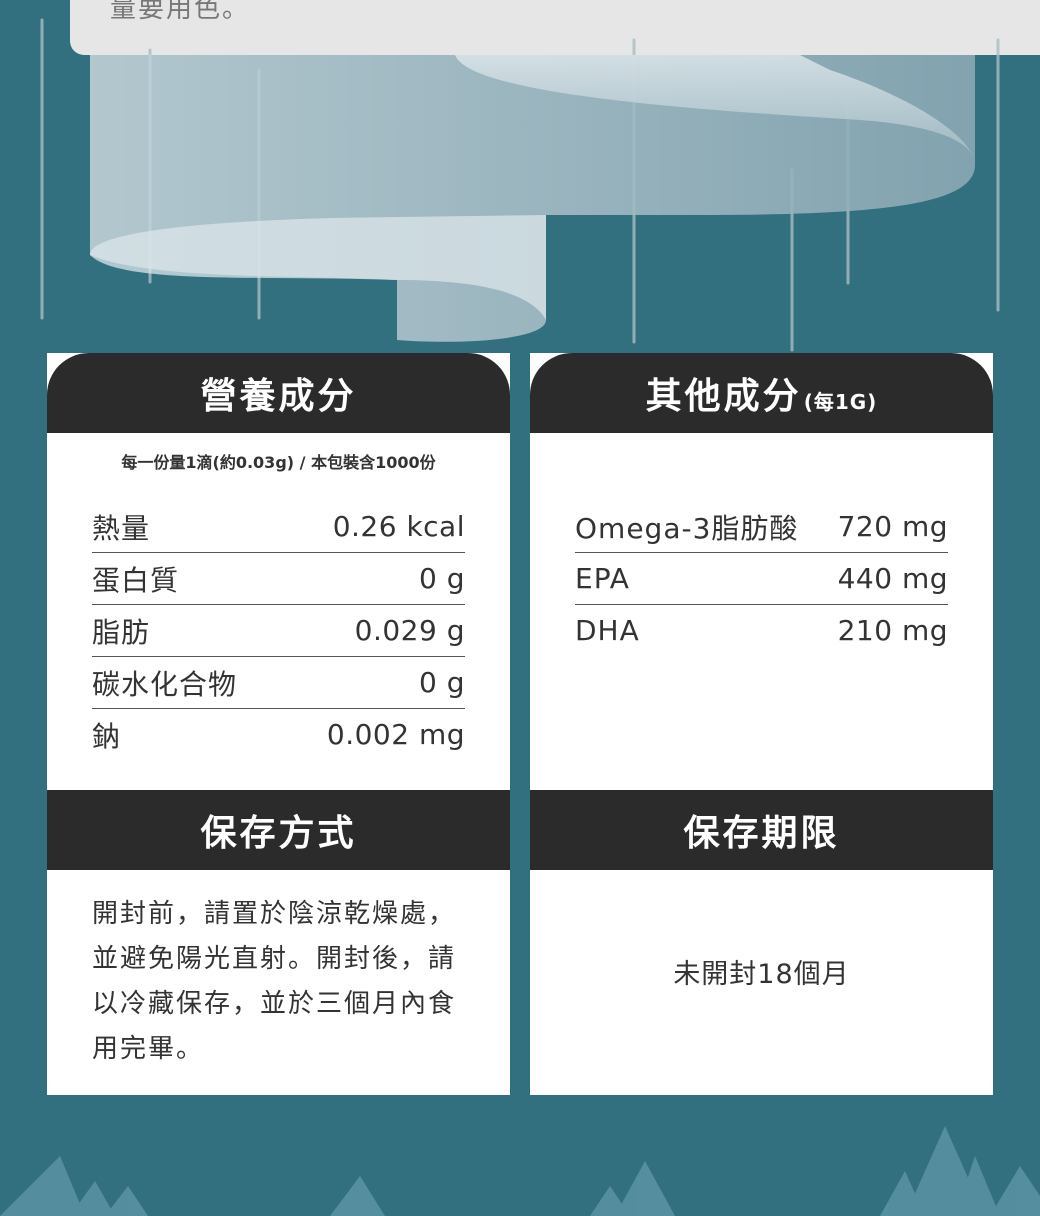 The height and width of the screenshot is (1216, 1040). I want to click on row-value: 0.002 mg, so click(395, 734).